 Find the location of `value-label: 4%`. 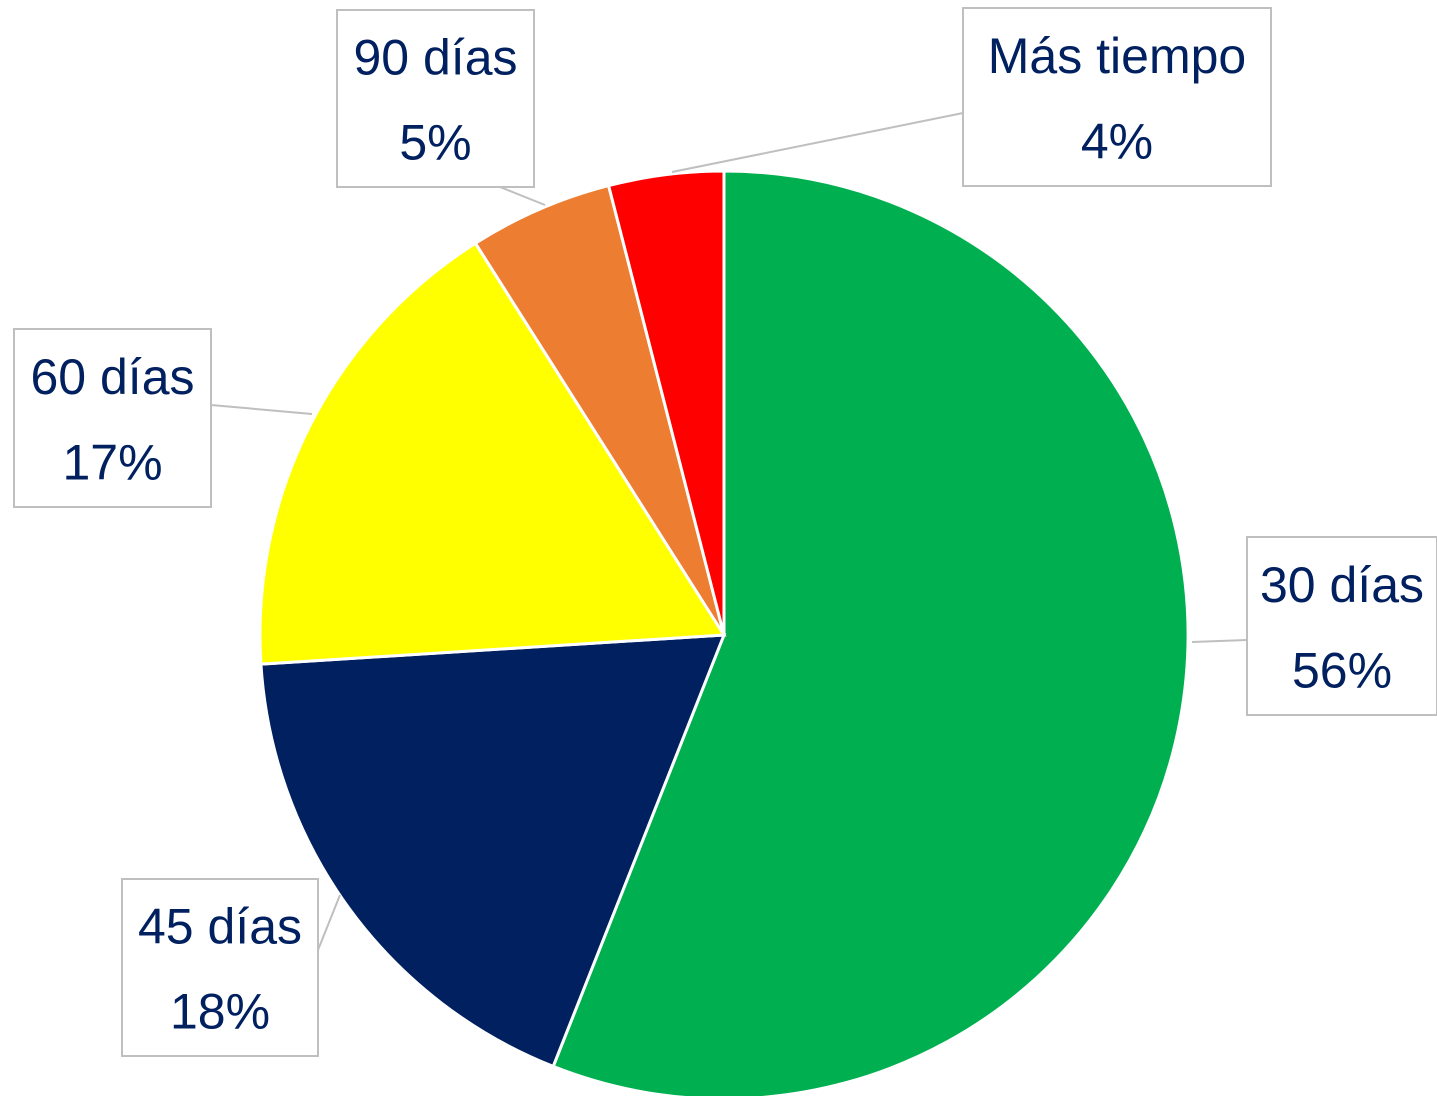

value-label: 4% is located at coordinates (1117, 141).